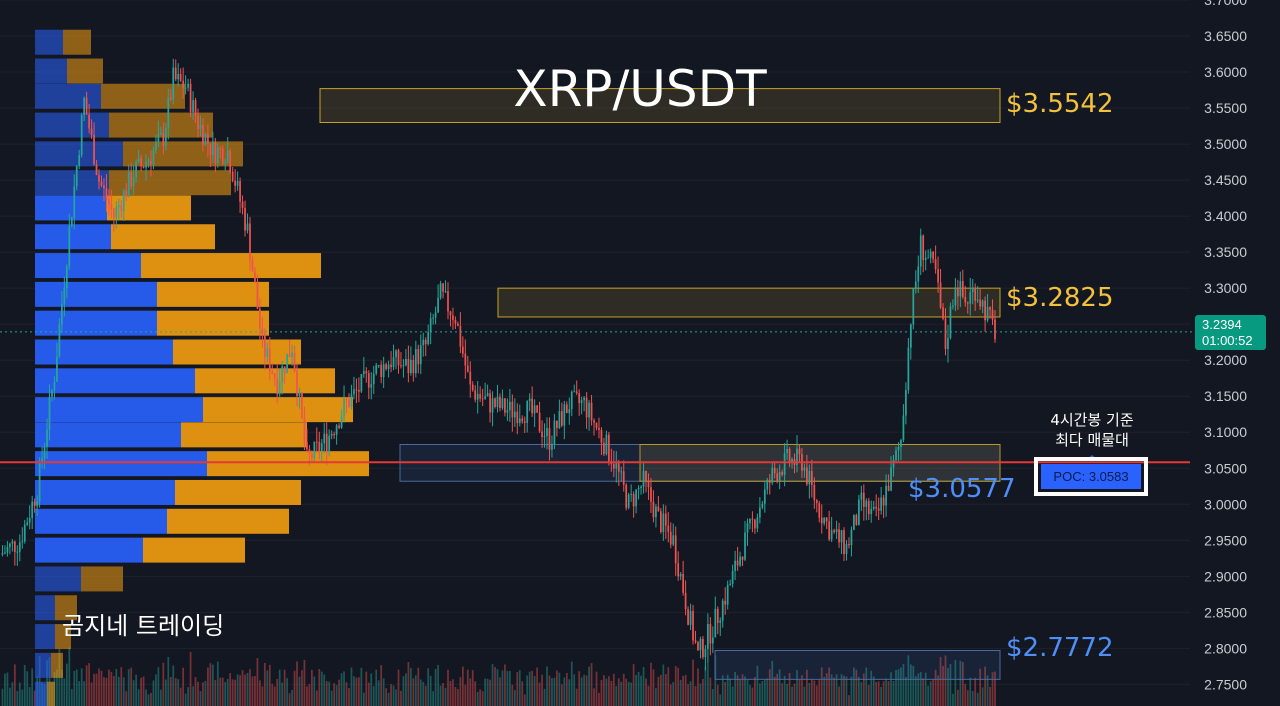 The height and width of the screenshot is (706, 1280). I want to click on current-price-badge, so click(1230, 332).